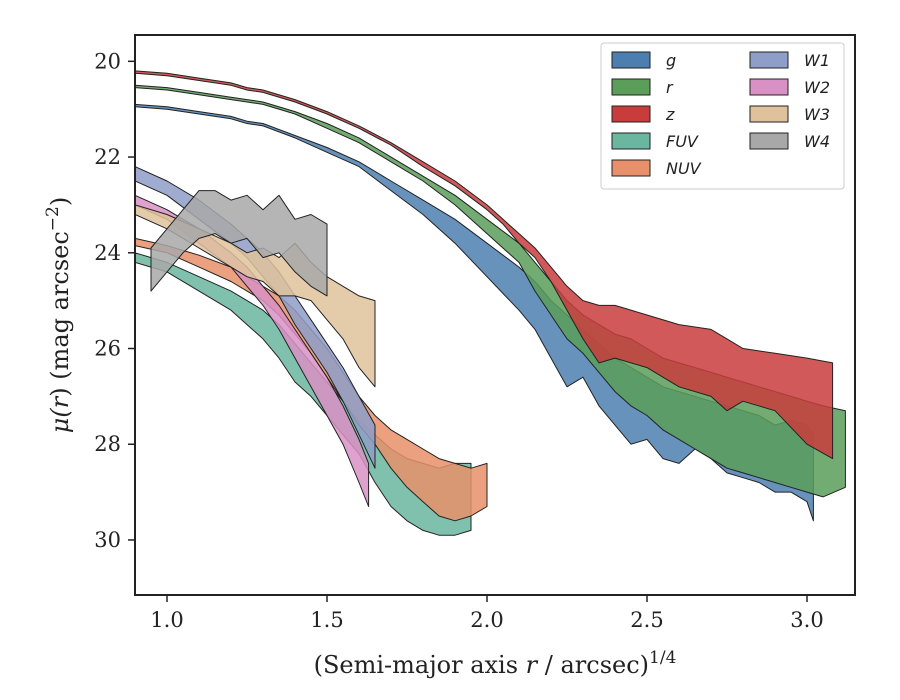  Describe the element at coordinates (769, 60) in the screenshot. I see `legend-swatch-w1` at that location.